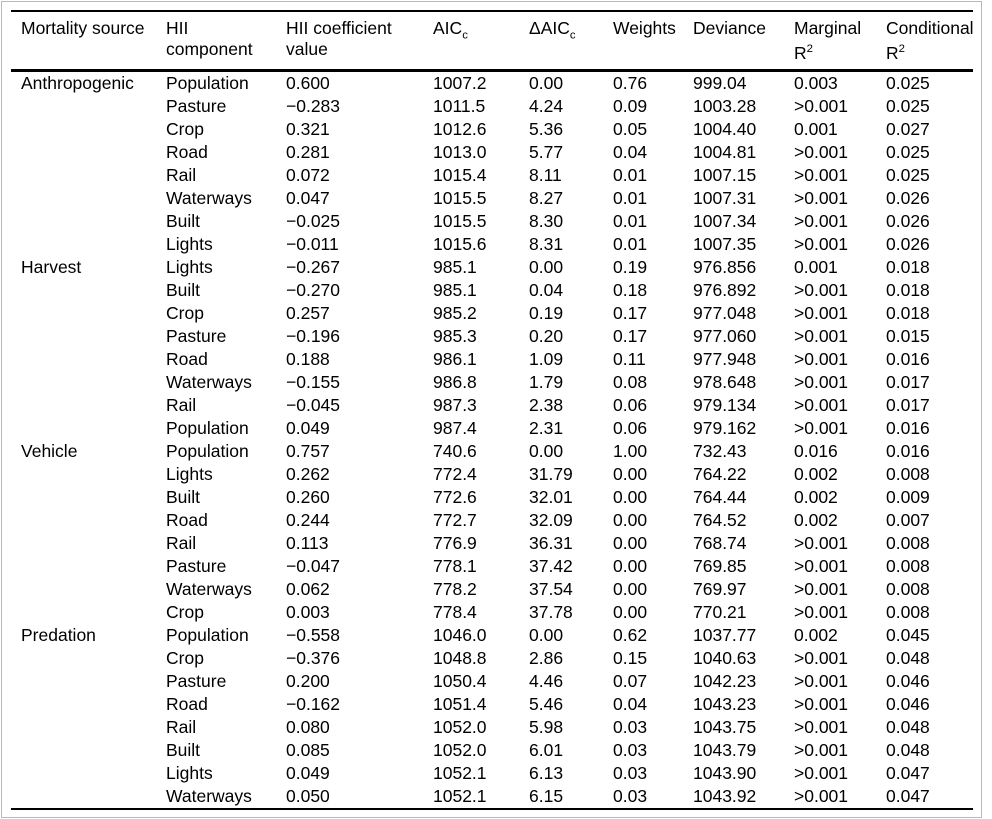 This screenshot has height=819, width=992. What do you see at coordinates (308, 174) in the screenshot?
I see `coefficient-cell: 0.072` at bounding box center [308, 174].